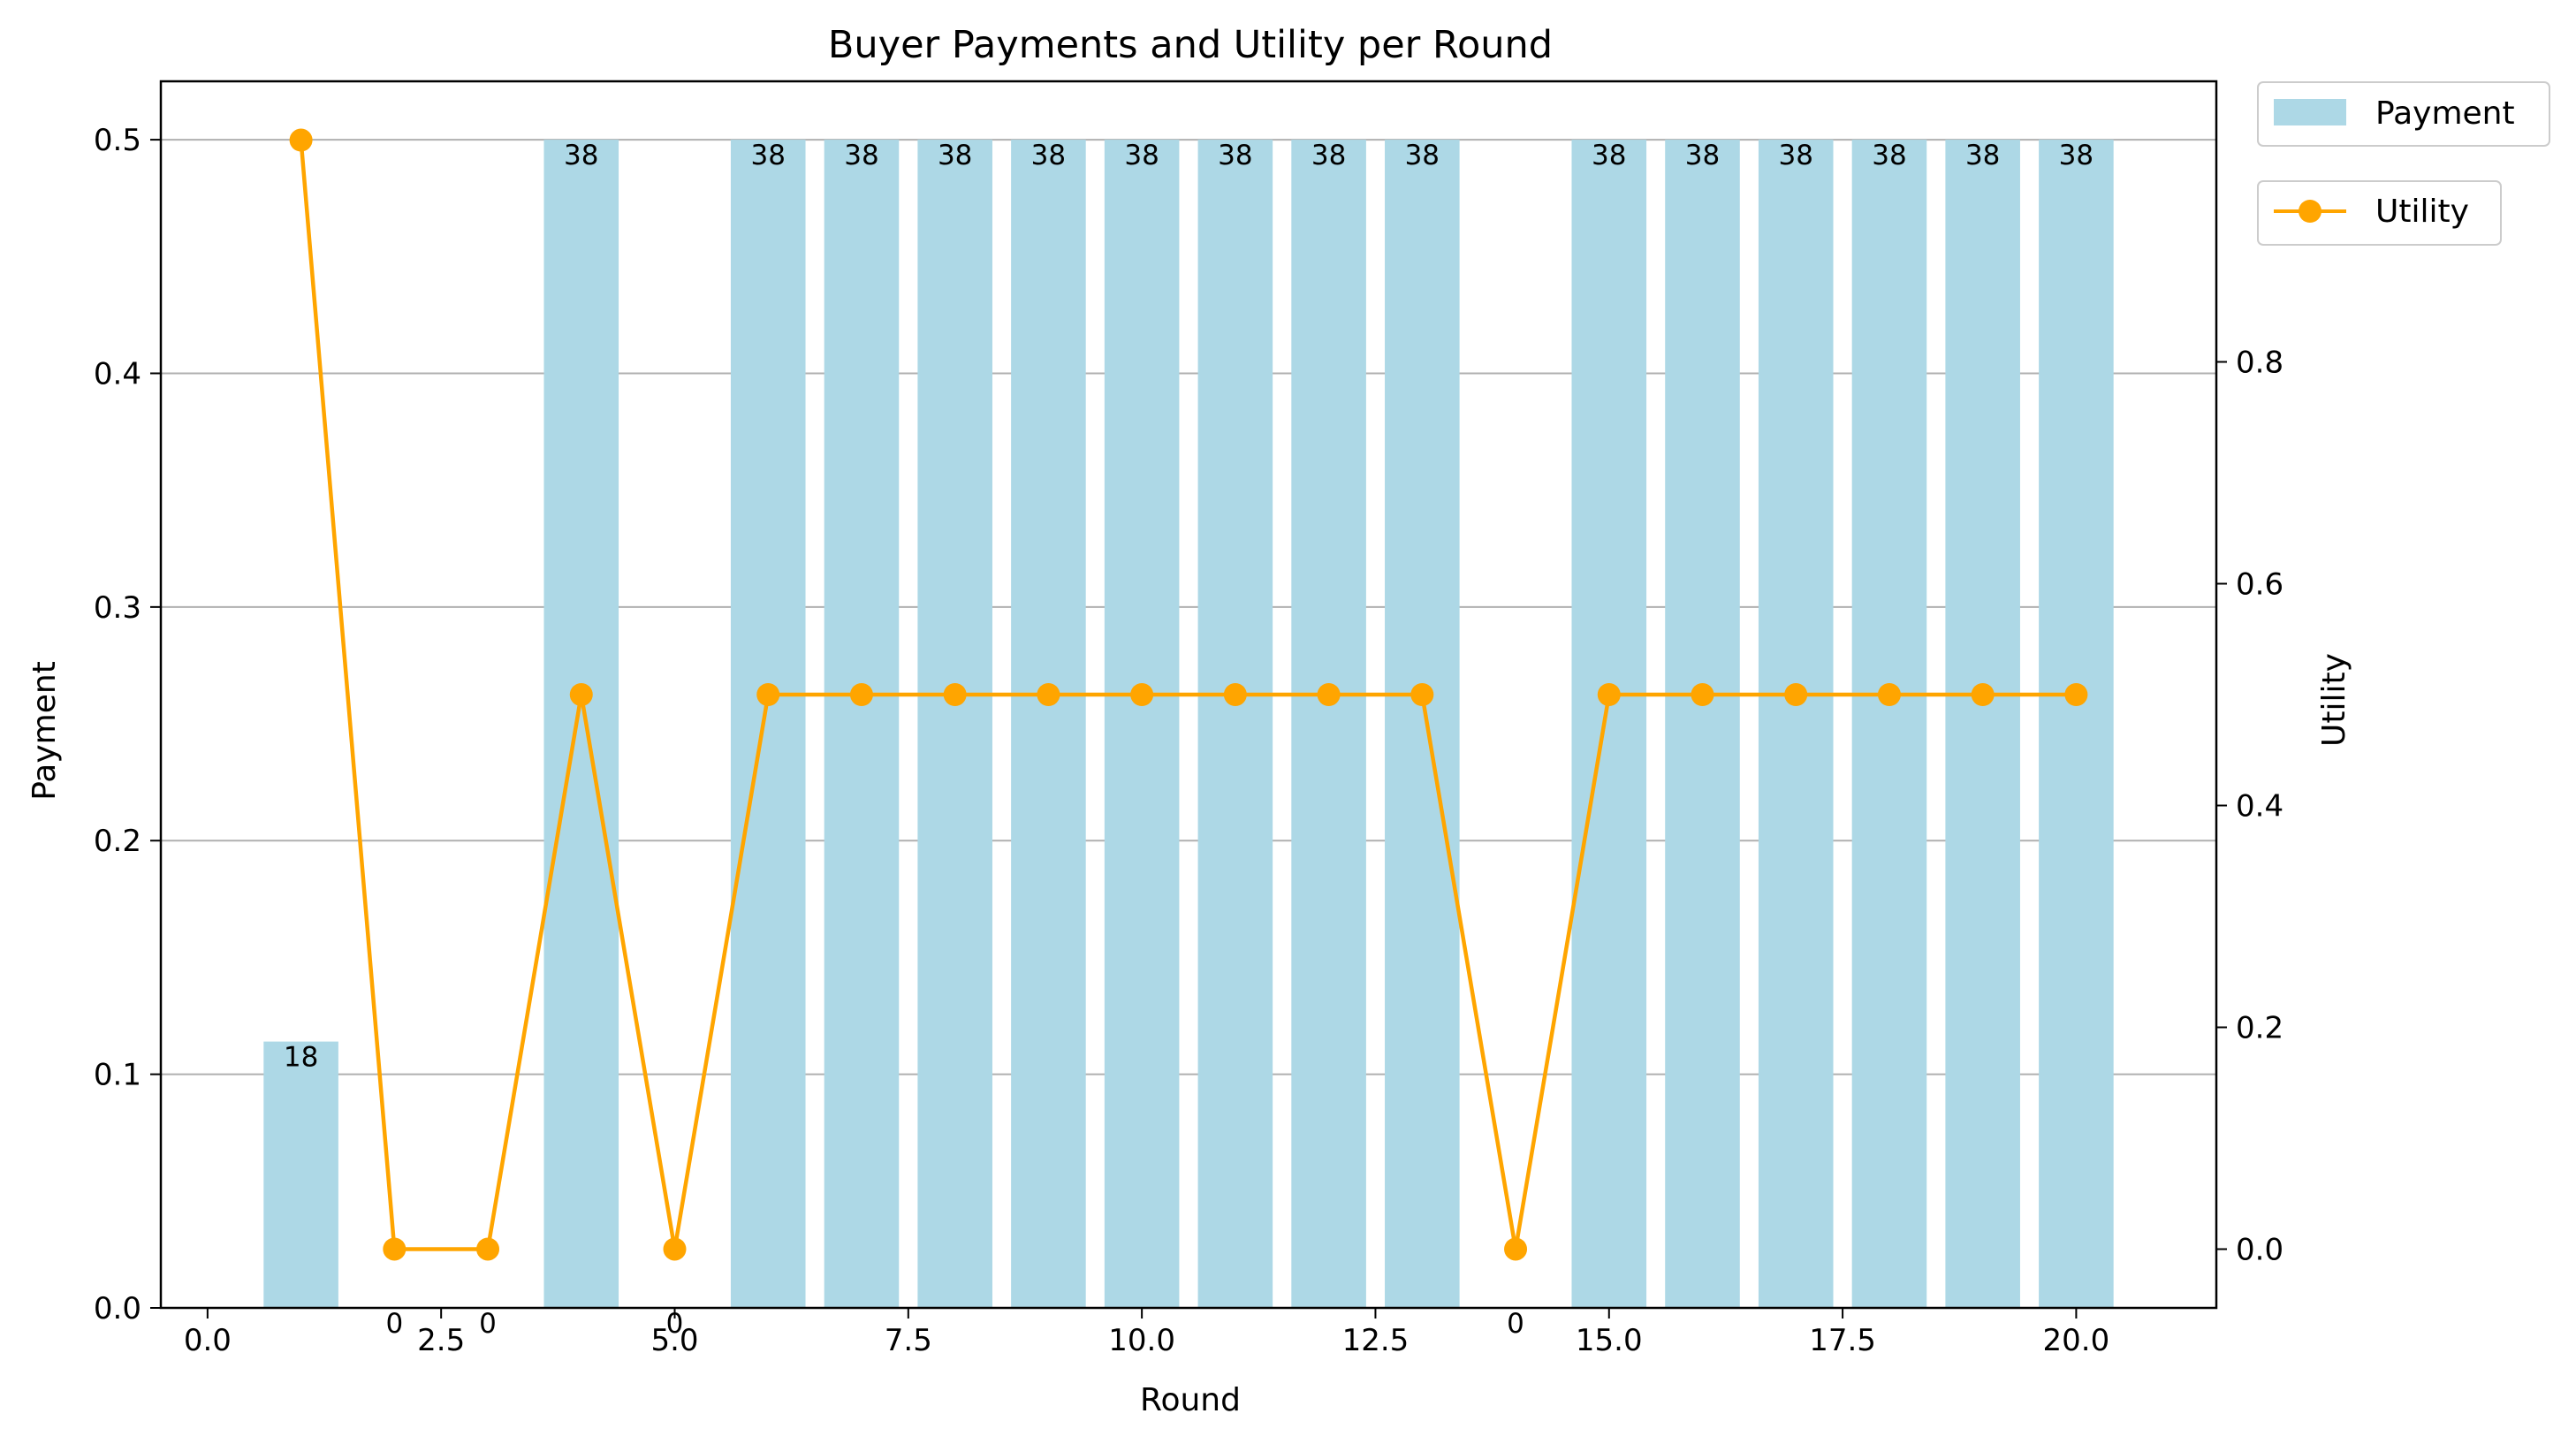  Describe the element at coordinates (2076, 155) in the screenshot. I see `payment-bar-label-20: 38` at that location.